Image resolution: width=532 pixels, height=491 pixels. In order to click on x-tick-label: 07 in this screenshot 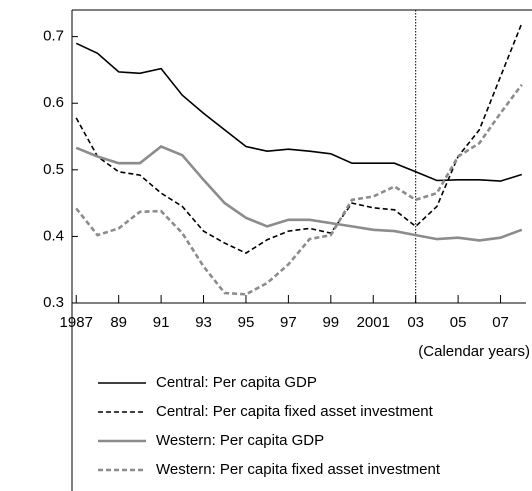, I will do `click(500, 322)`.